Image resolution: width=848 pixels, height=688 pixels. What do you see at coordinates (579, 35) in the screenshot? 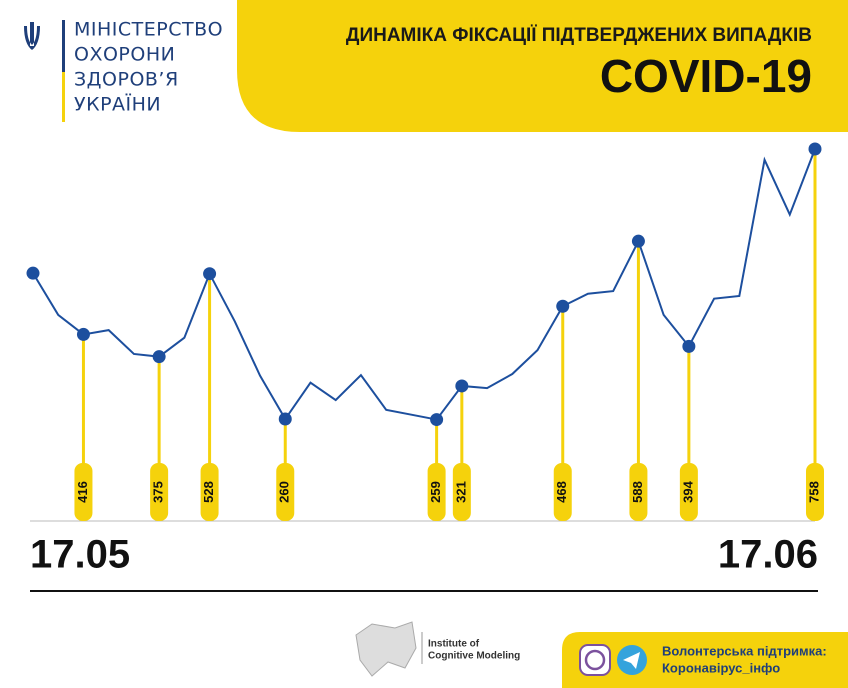
I see `chart-title: ДИНАМІКА ФІКСАЦІЇ ПІДТВЕРДЖЕНИХ ВИПАДКІВ` at bounding box center [579, 35].